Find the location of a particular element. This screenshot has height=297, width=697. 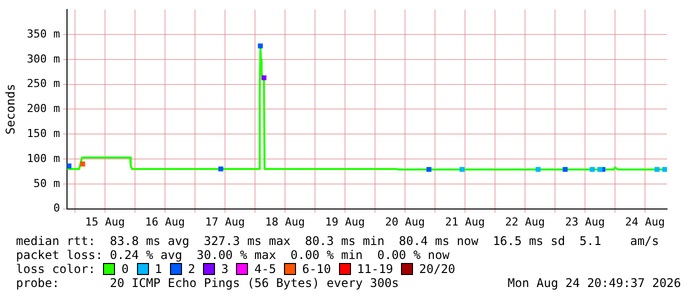

x-tick-label: 18 Aug is located at coordinates (285, 221).